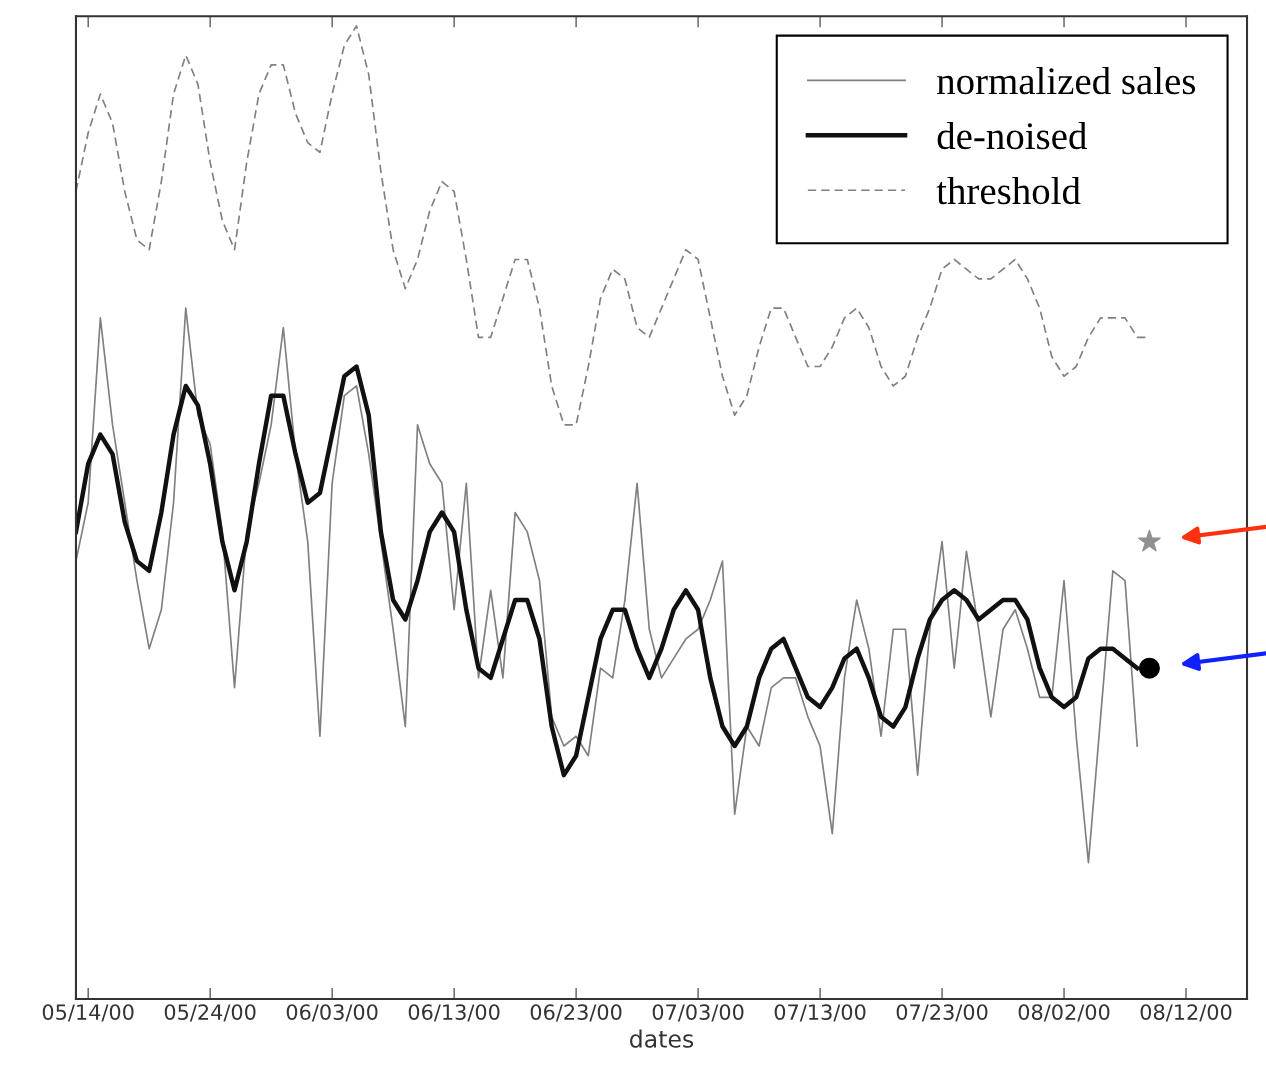 This screenshot has height=1080, width=1266. I want to click on x-tick-label: 06/13/00, so click(454, 1013).